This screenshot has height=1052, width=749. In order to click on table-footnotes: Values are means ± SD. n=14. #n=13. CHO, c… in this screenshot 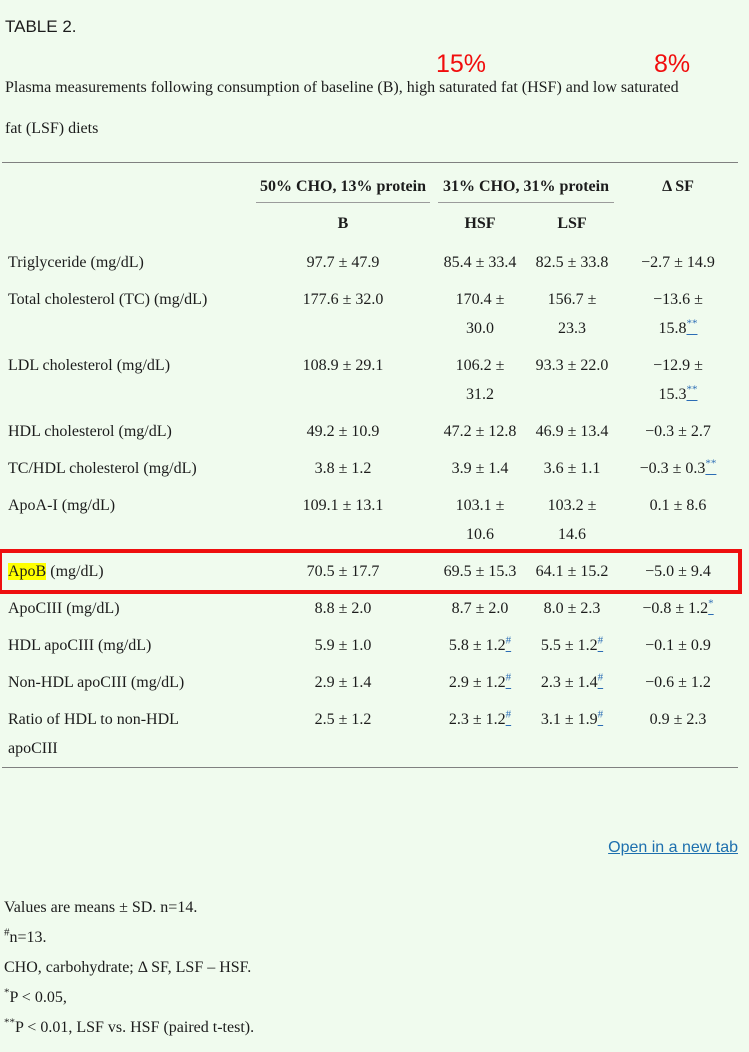, I will do `click(129, 968)`.